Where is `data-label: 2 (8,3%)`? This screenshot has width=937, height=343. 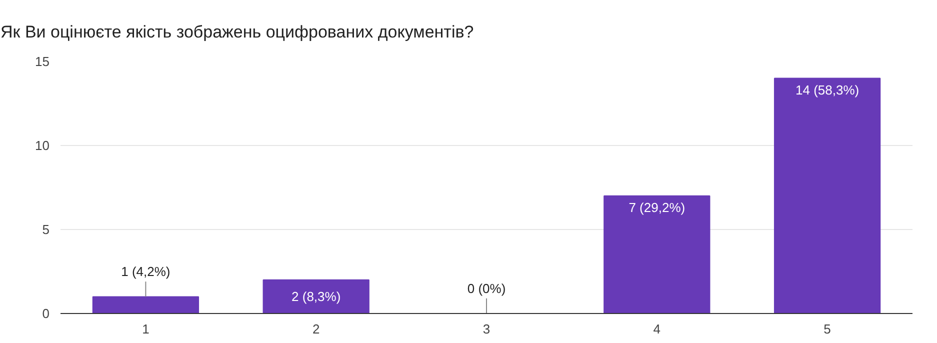
data-label: 2 (8,3%) is located at coordinates (316, 296).